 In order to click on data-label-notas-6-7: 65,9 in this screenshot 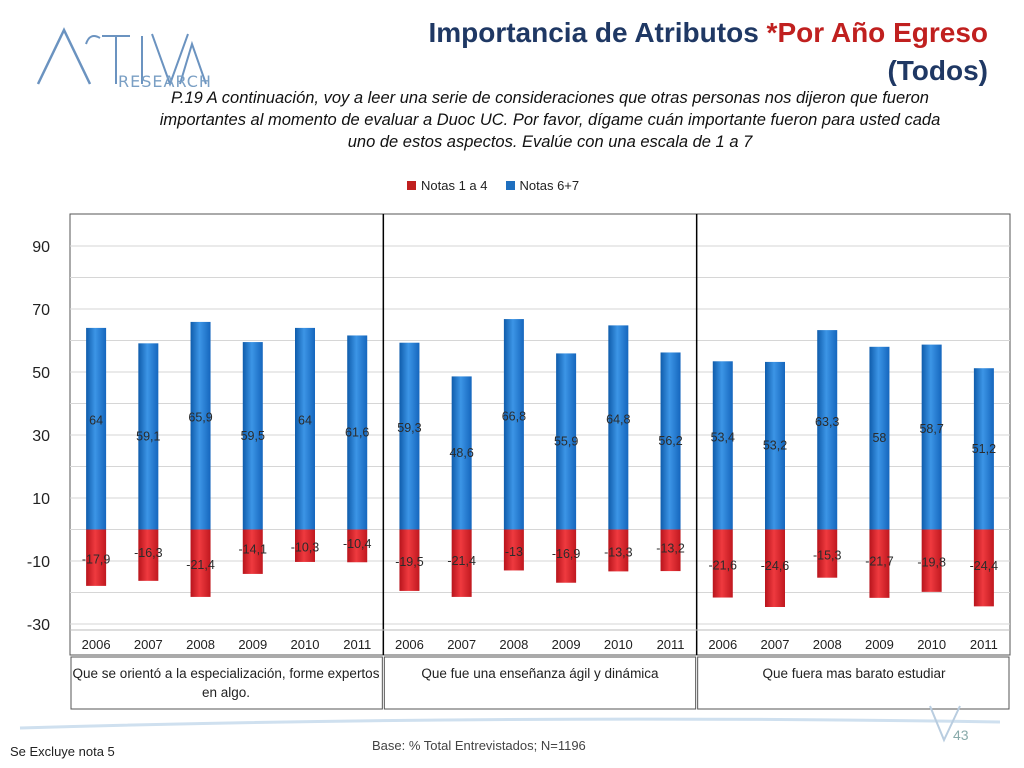, I will do `click(200, 418)`.